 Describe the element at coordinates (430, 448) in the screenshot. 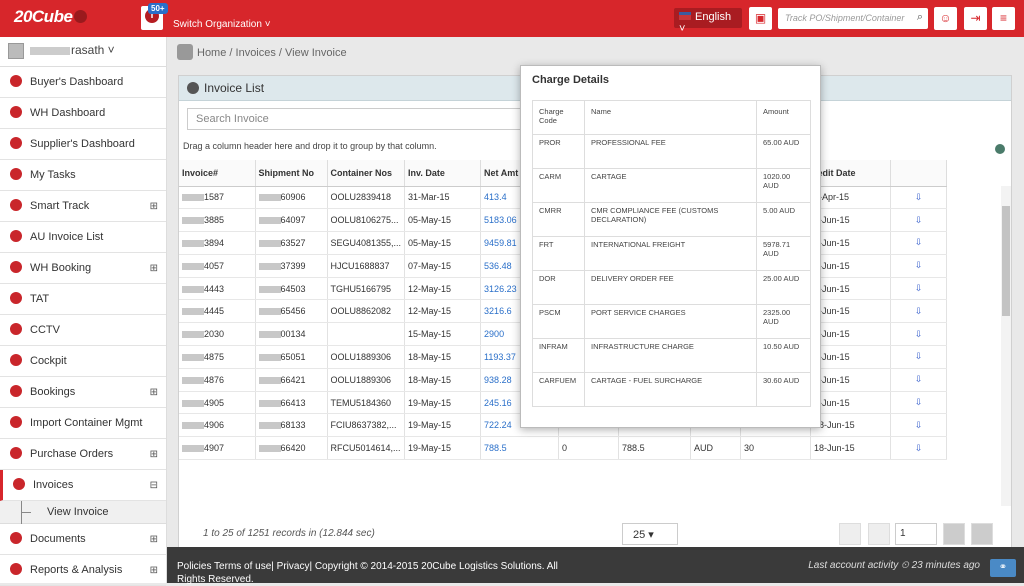

I see `cell-text: 19-May-15` at that location.